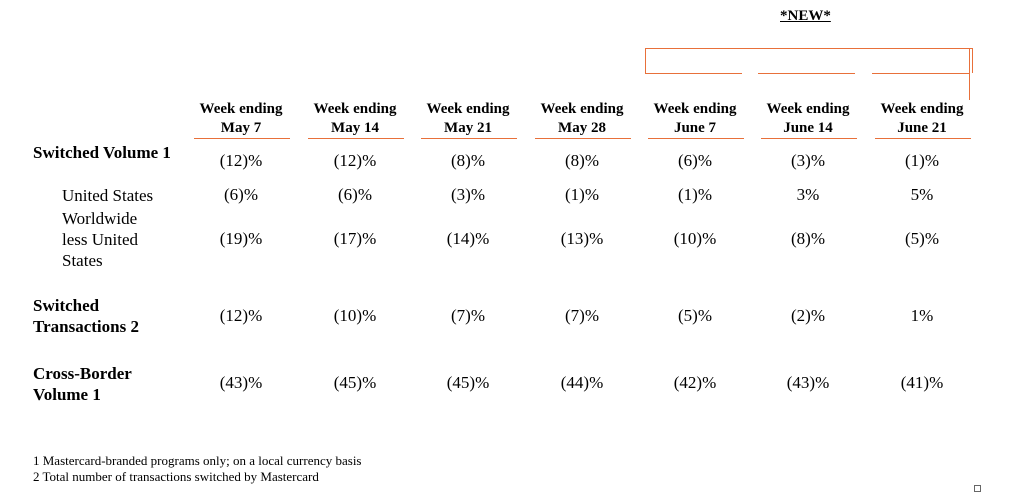 Image resolution: width=1024 pixels, height=495 pixels. Describe the element at coordinates (808, 118) in the screenshot. I see `column-header-june14: Week ending June 14` at that location.